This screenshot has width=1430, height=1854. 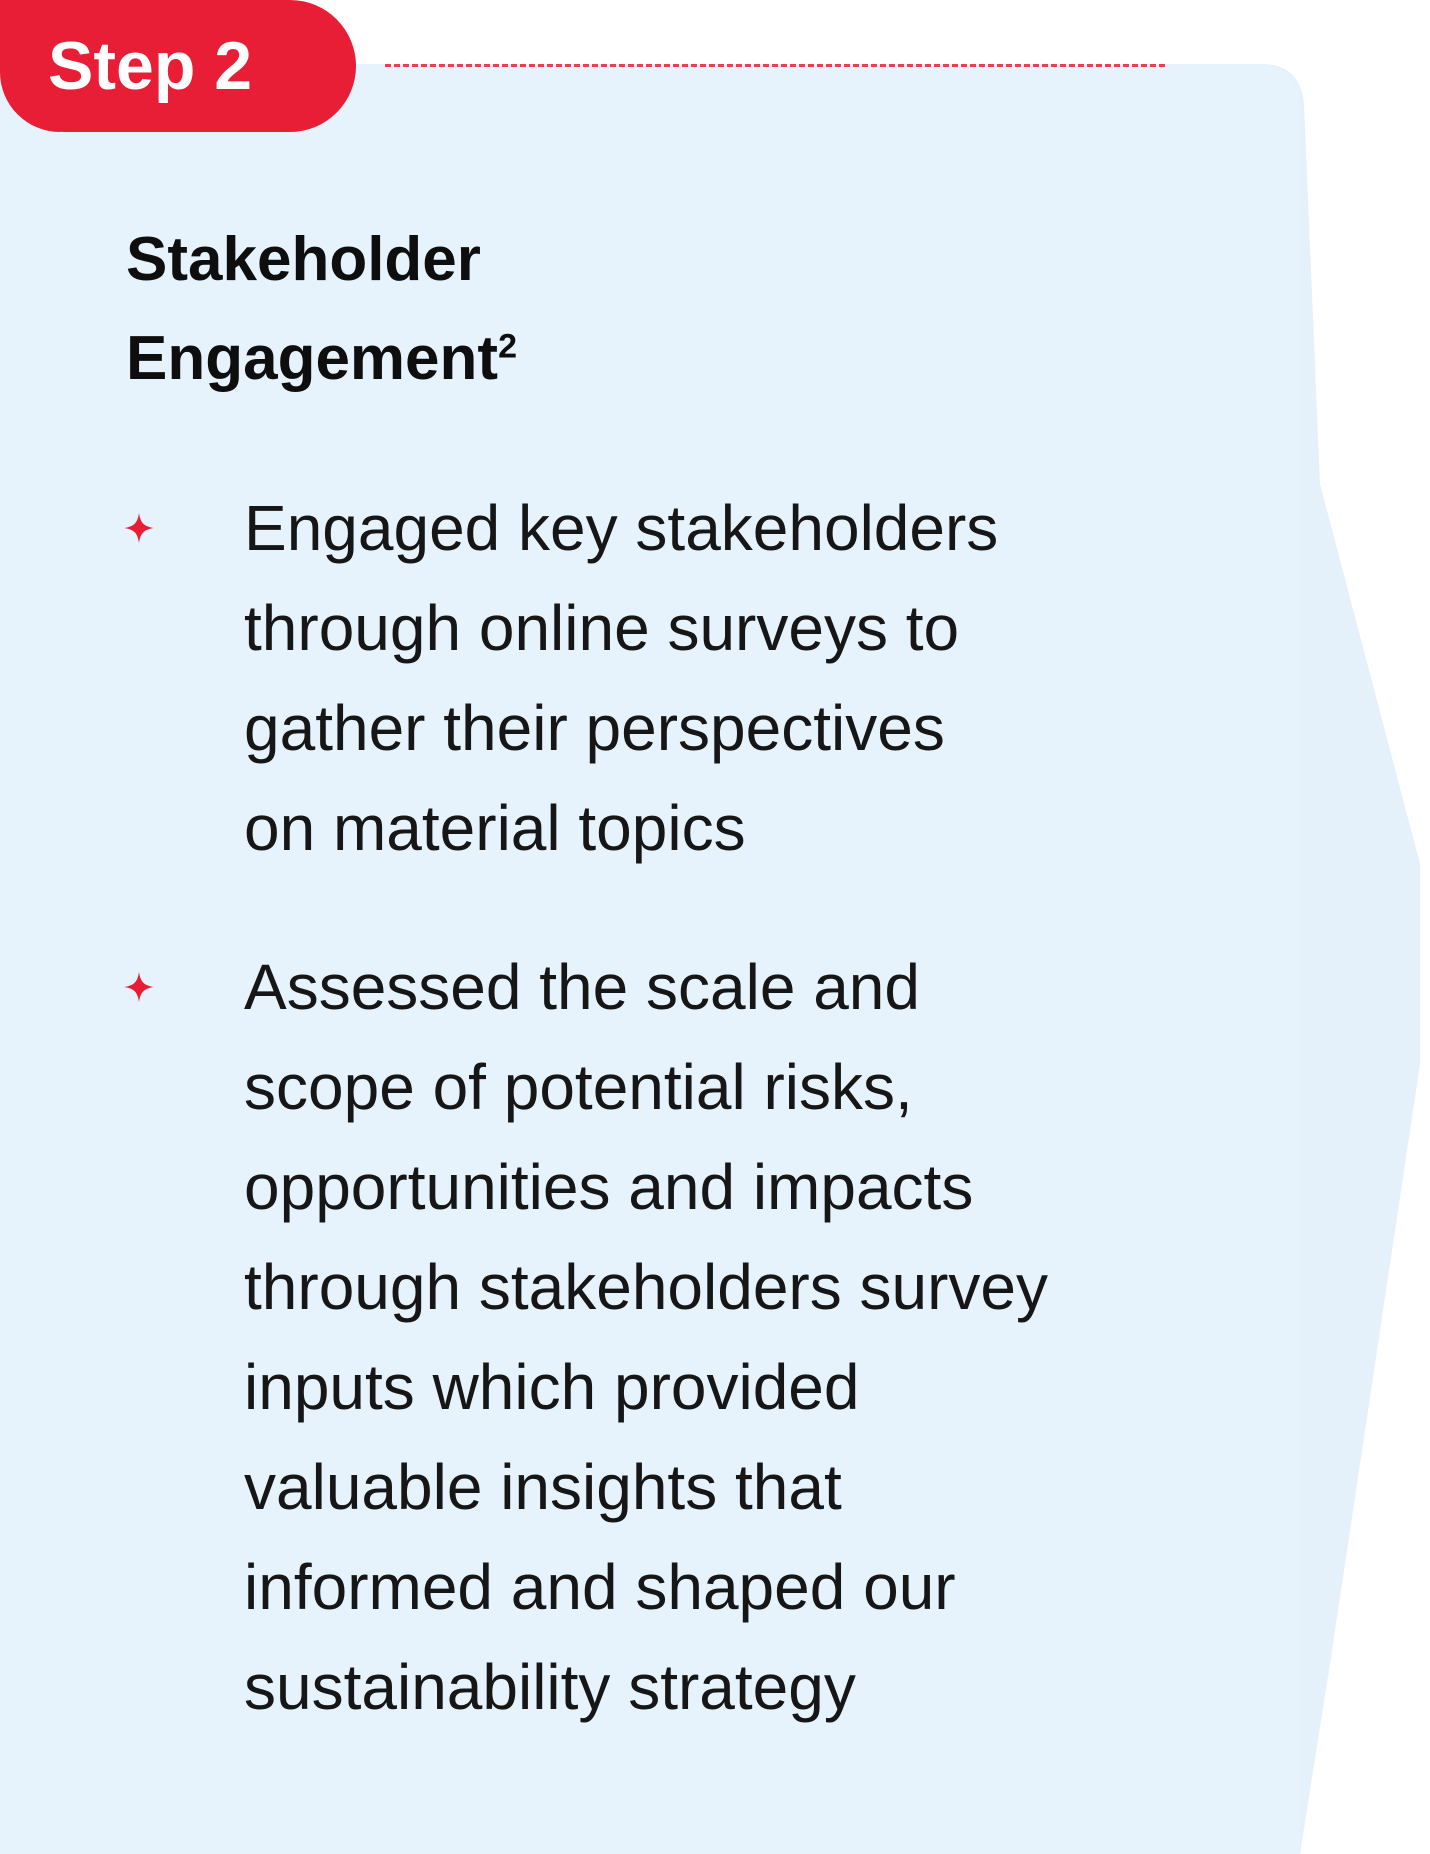 I want to click on dashed-connector, so click(x=775, y=65).